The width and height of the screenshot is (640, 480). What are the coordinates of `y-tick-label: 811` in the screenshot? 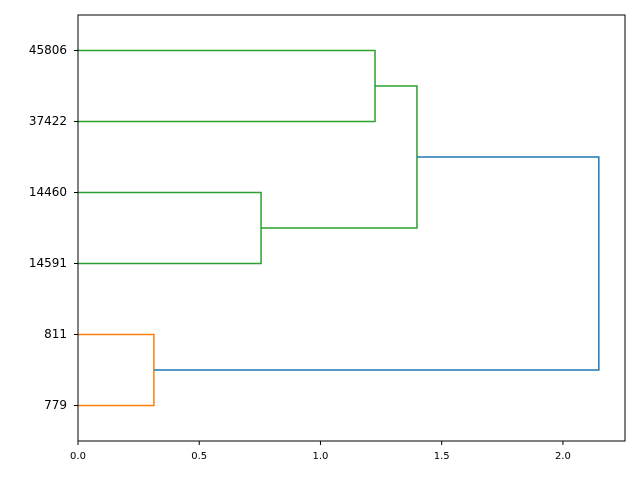 It's located at (55, 334).